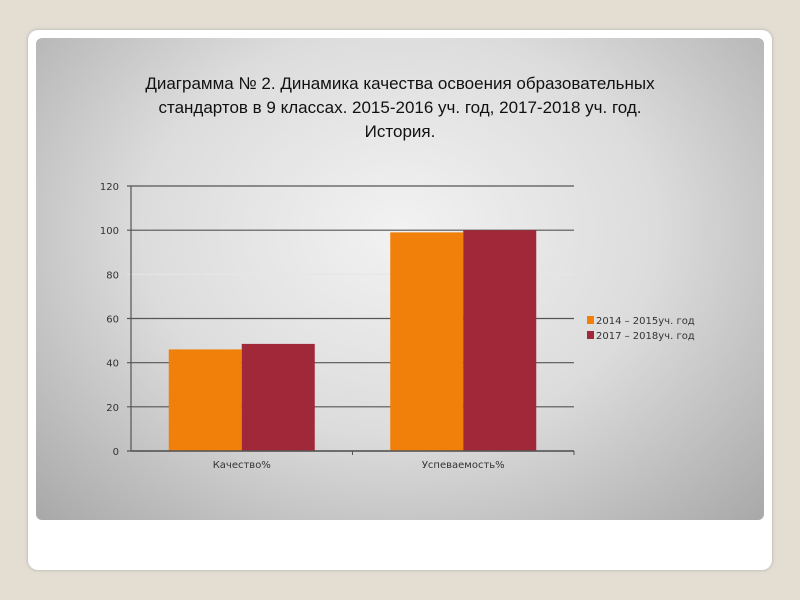 The height and width of the screenshot is (600, 800). What do you see at coordinates (645, 321) in the screenshot?
I see `legend-label: 2014 – 2015уч. год` at bounding box center [645, 321].